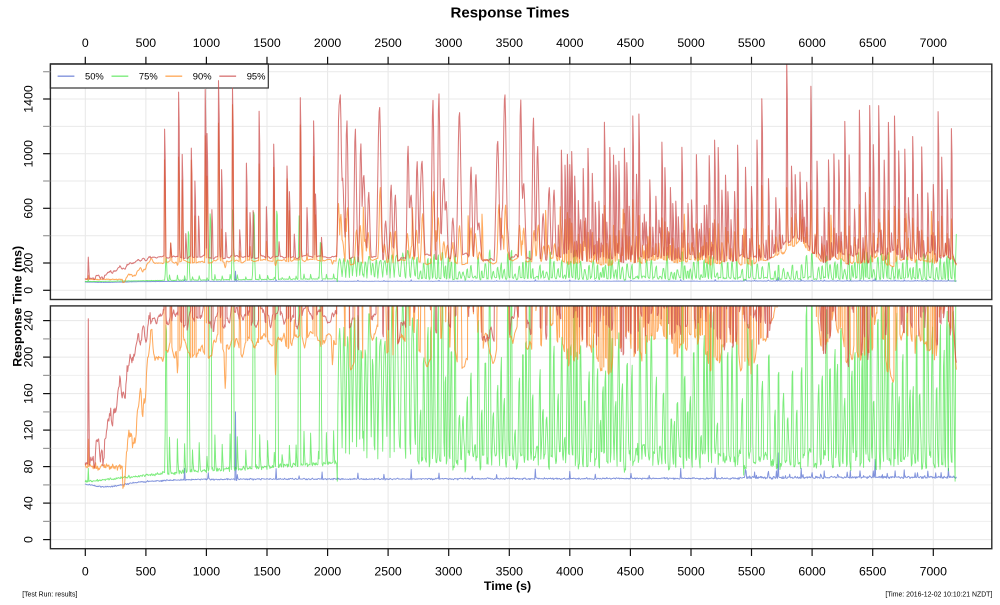 The image size is (1000, 605). I want to click on svg-text: 1400, so click(29, 99).